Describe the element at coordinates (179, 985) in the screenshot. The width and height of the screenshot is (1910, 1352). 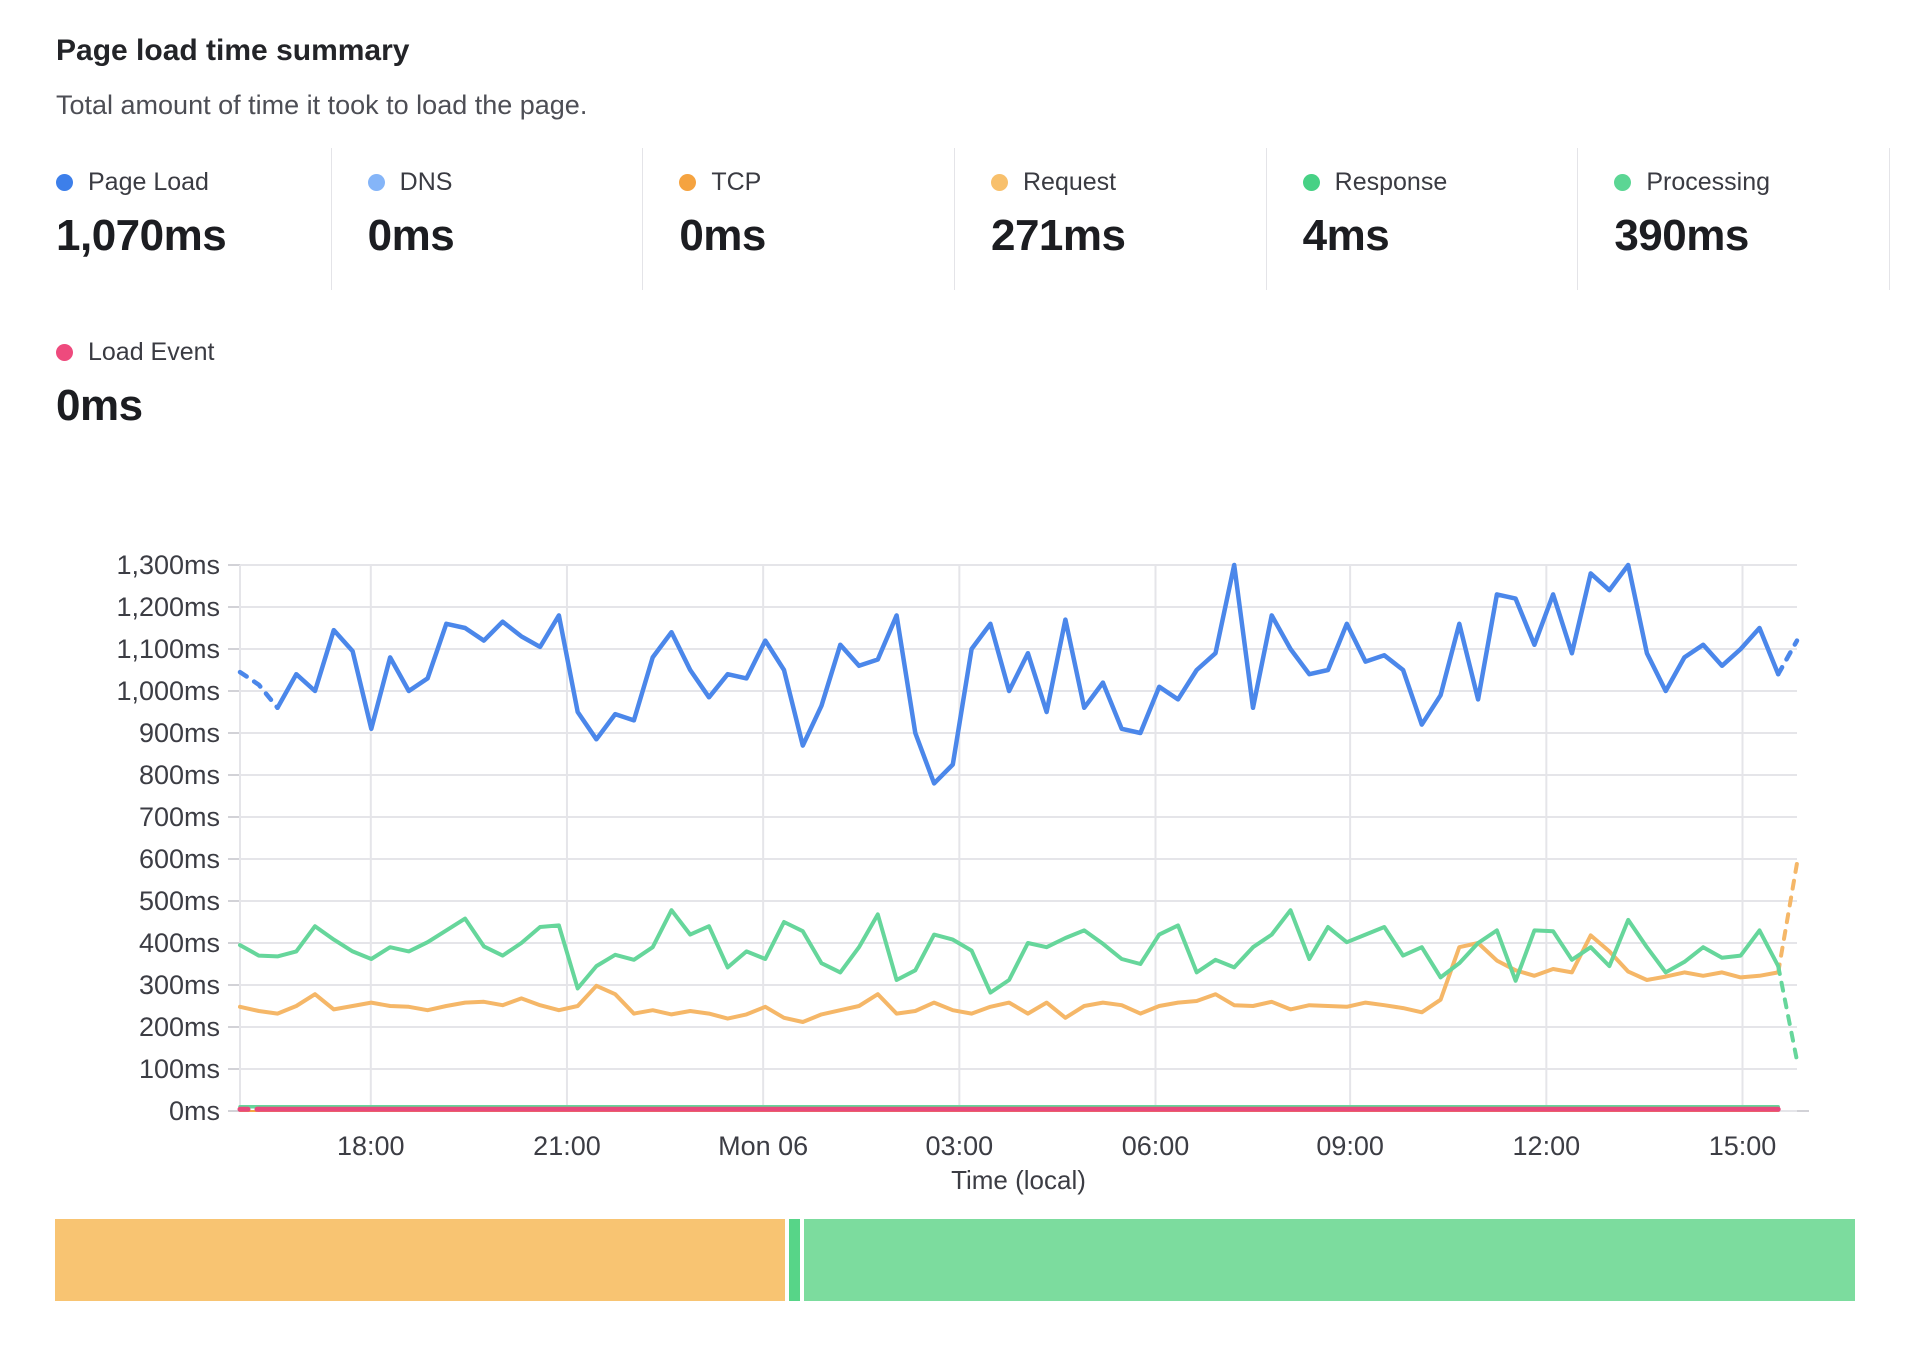
I see `svg-text: 300ms` at that location.